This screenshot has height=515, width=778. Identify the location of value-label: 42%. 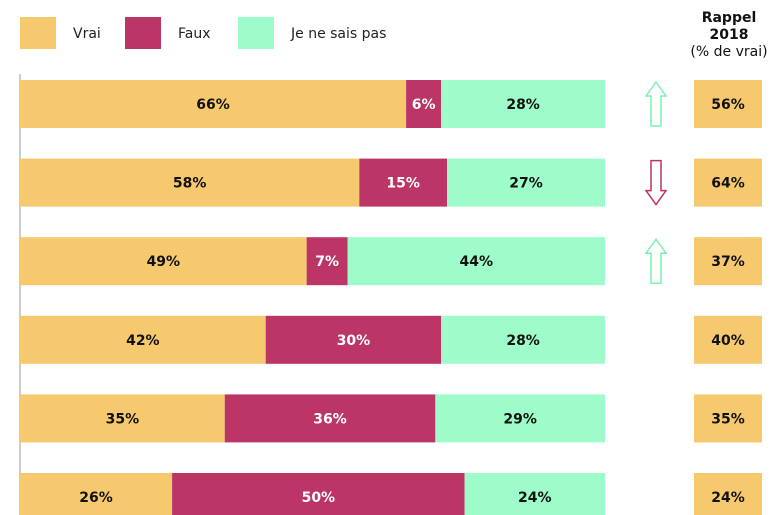
(143, 341).